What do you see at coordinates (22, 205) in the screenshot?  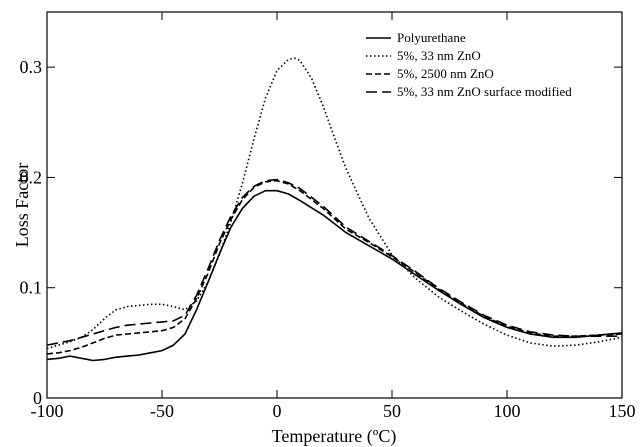 I see `y-axis-title: Loss Factor` at bounding box center [22, 205].